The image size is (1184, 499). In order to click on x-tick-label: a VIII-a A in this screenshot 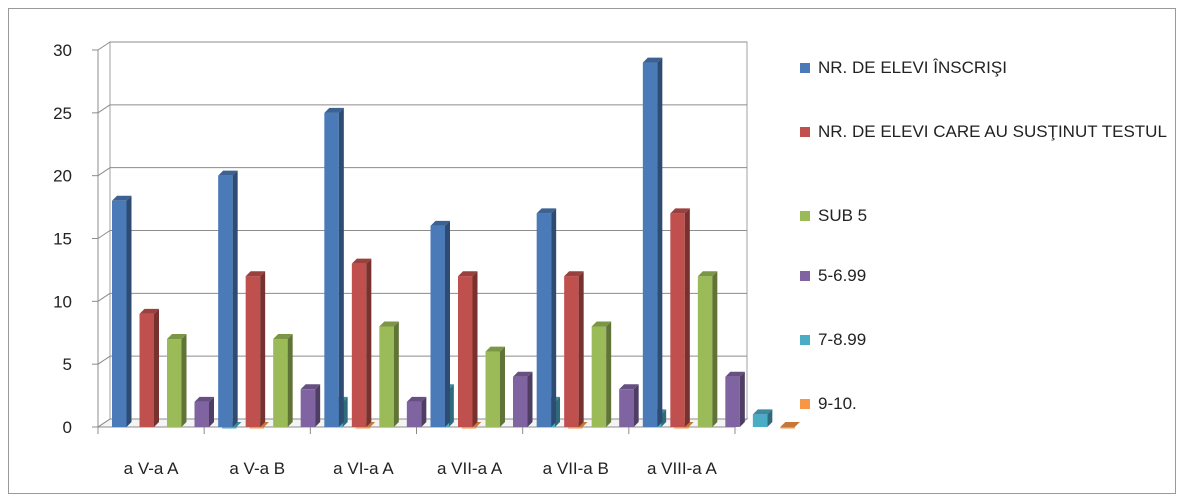, I will do `click(682, 468)`.